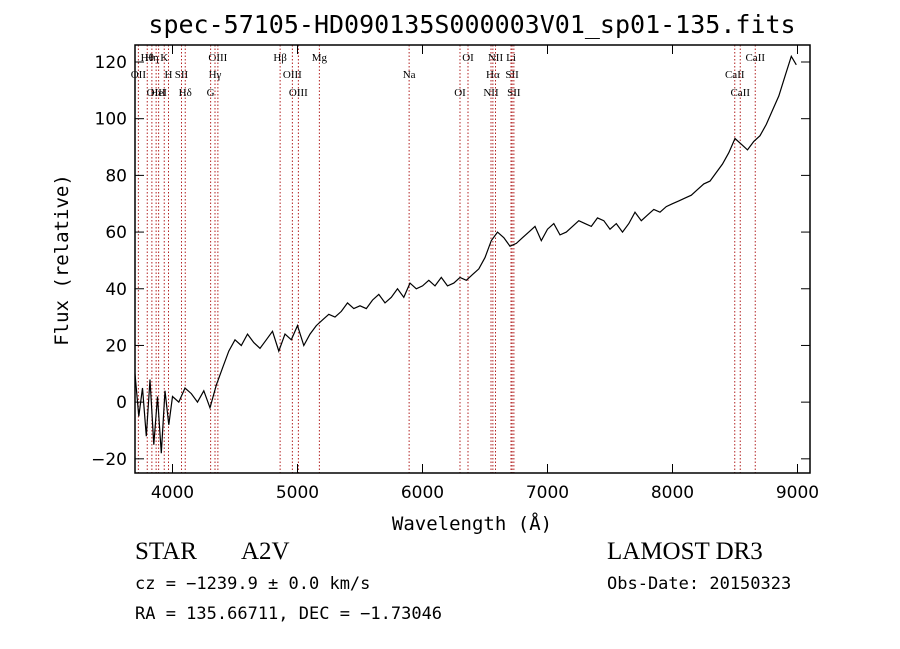  What do you see at coordinates (139, 75) in the screenshot?
I see `line-label: OII` at bounding box center [139, 75].